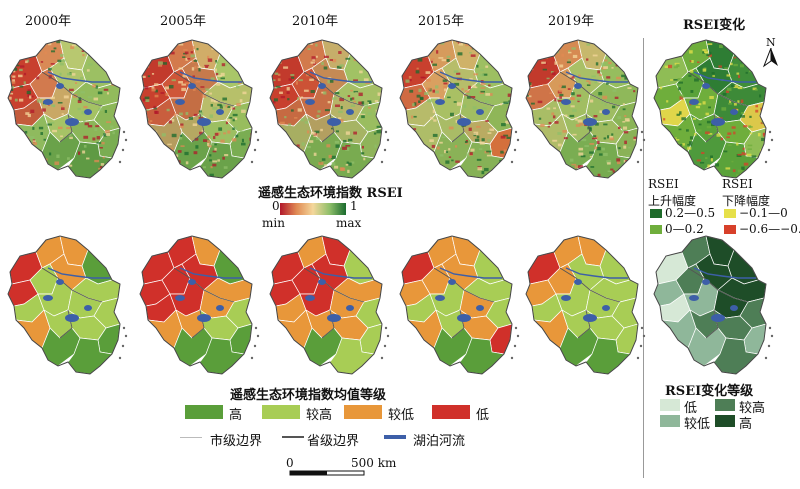  Describe the element at coordinates (441, 21) in the screenshot. I see `year-title-2015: 2015年` at that location.